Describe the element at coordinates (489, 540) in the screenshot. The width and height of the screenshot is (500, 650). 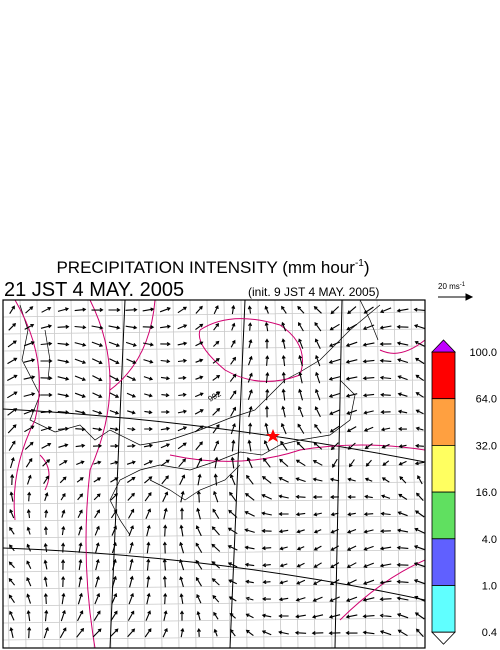
I see `colorbar-label: 4.0` at that location.